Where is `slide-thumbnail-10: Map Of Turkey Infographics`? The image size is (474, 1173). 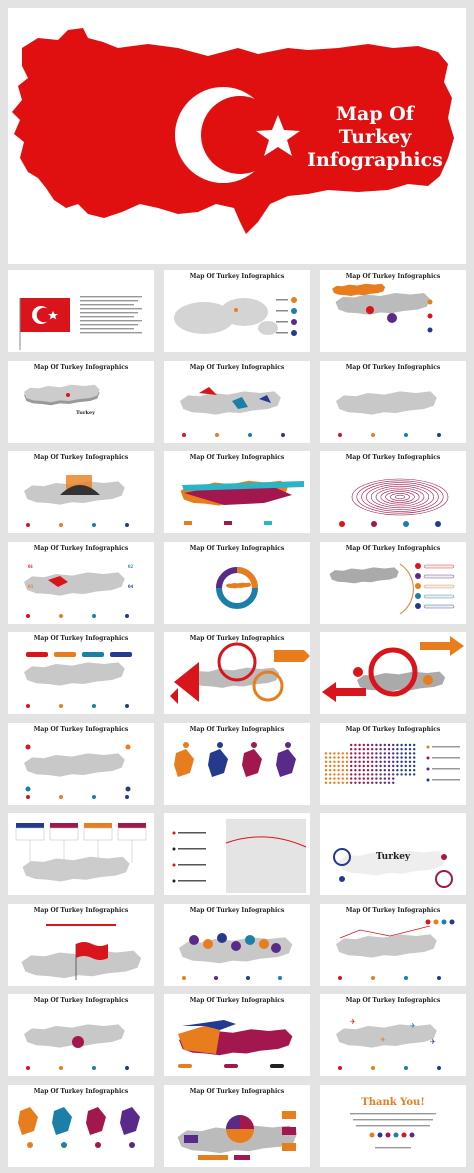 slide-thumbnail-10: Map Of Turkey Infographics is located at coordinates (393, 492).